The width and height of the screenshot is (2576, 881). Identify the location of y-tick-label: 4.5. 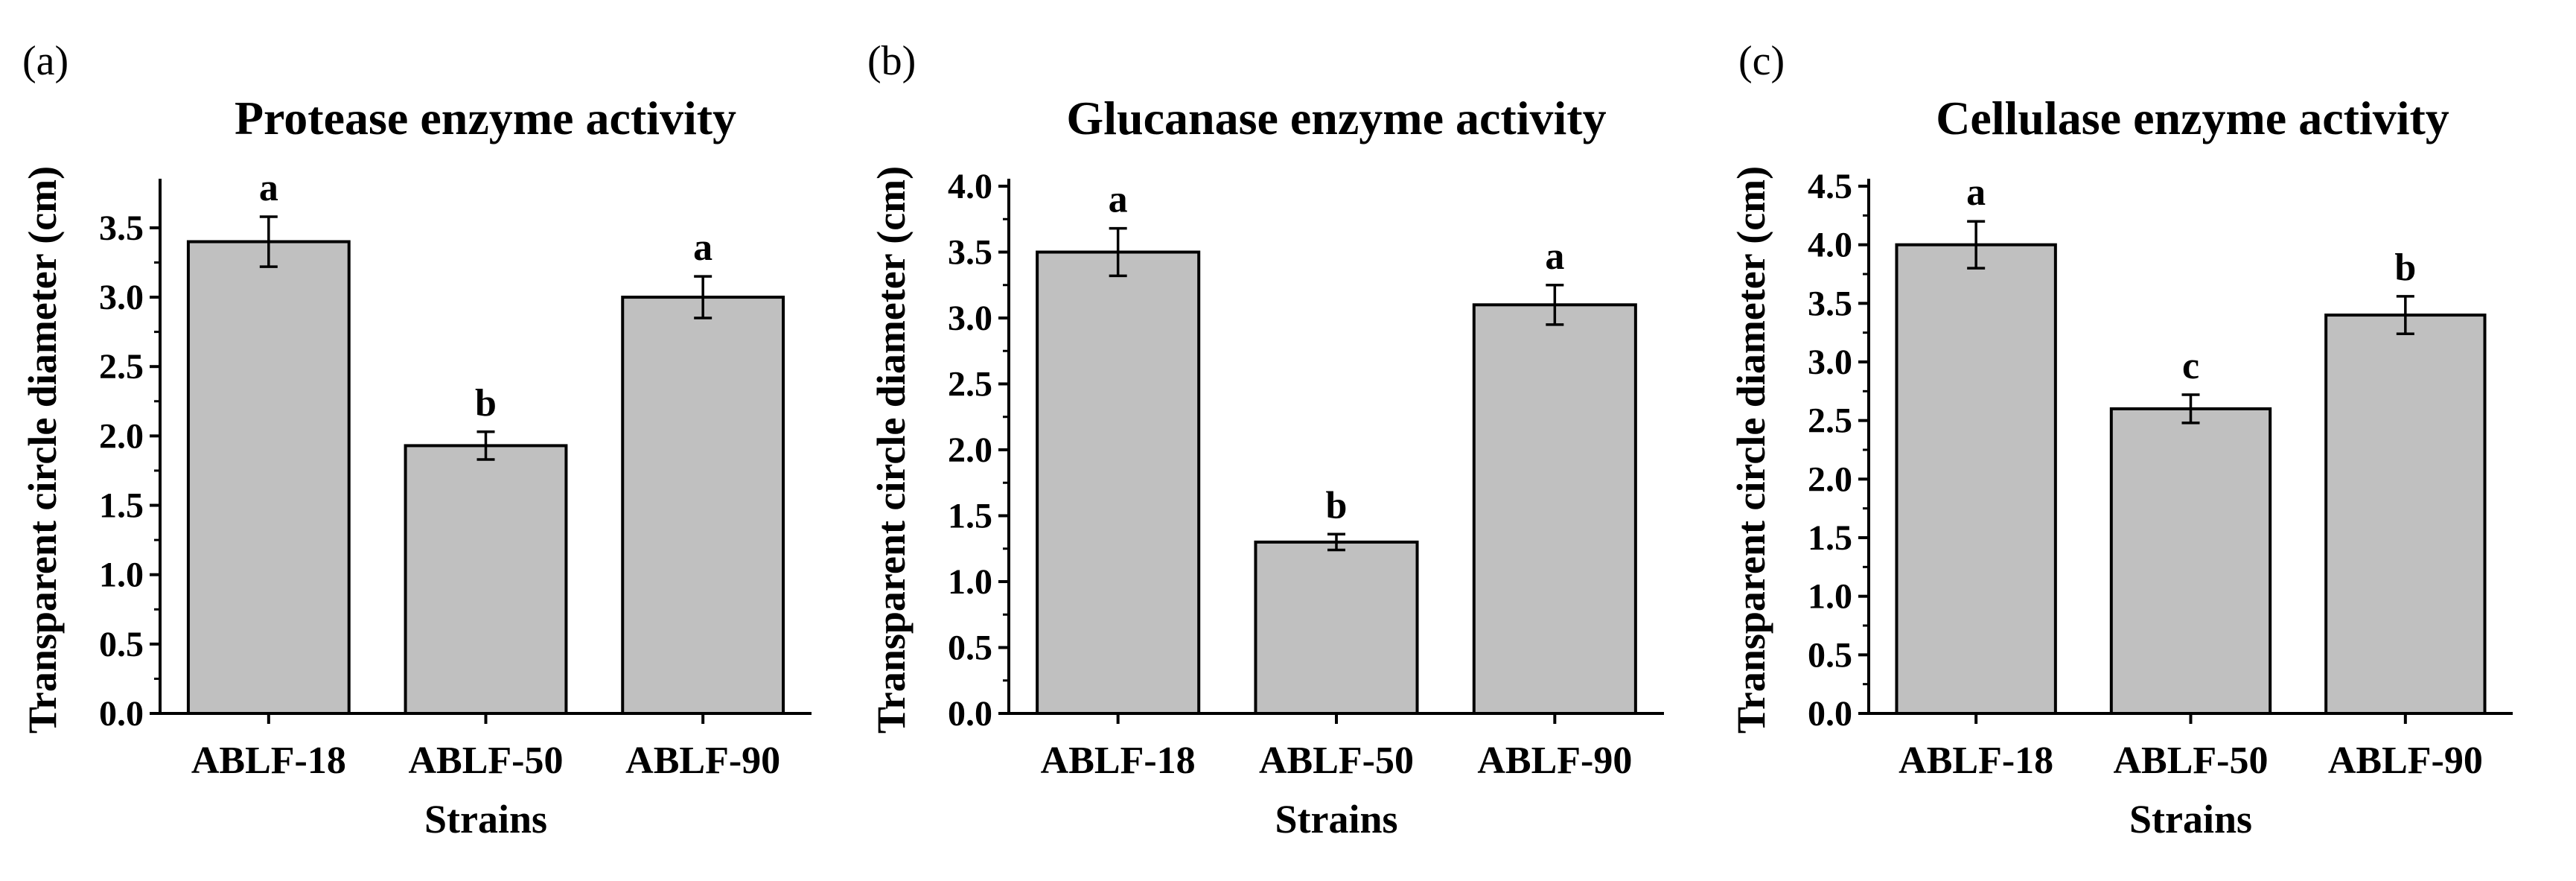
(1830, 186).